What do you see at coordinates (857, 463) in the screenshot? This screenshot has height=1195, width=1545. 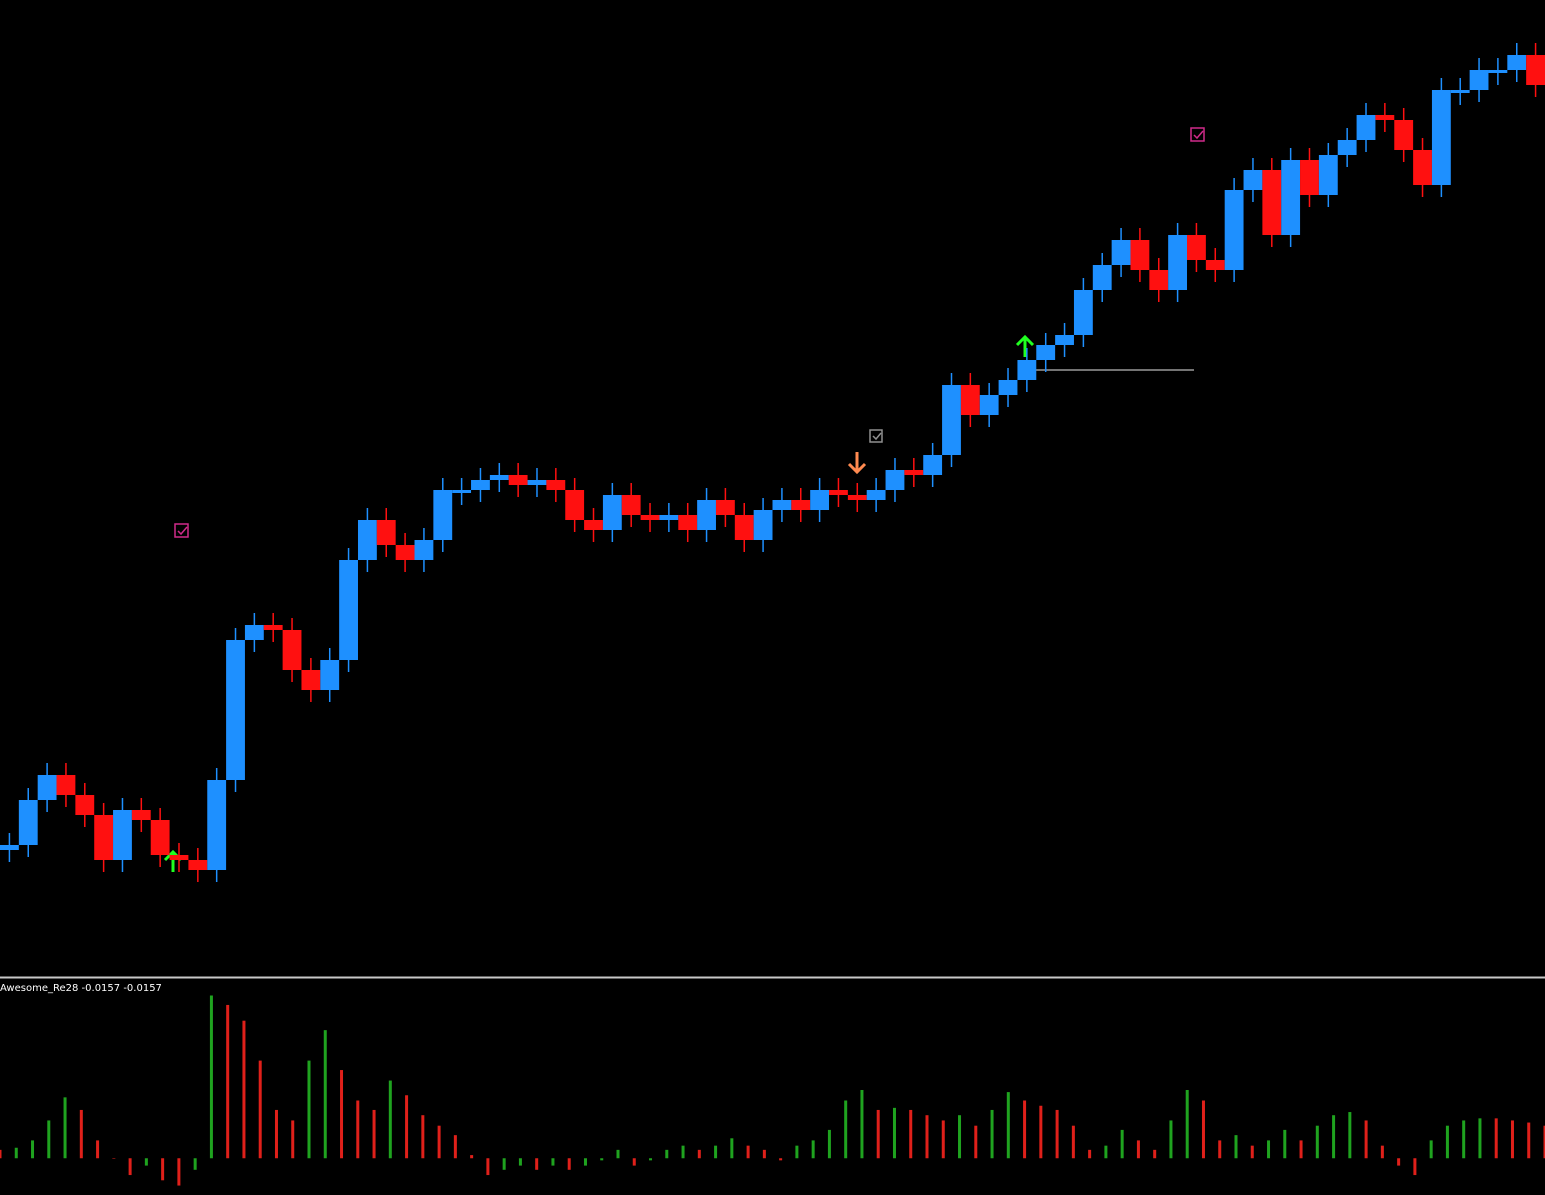 I see `down-arrow` at bounding box center [857, 463].